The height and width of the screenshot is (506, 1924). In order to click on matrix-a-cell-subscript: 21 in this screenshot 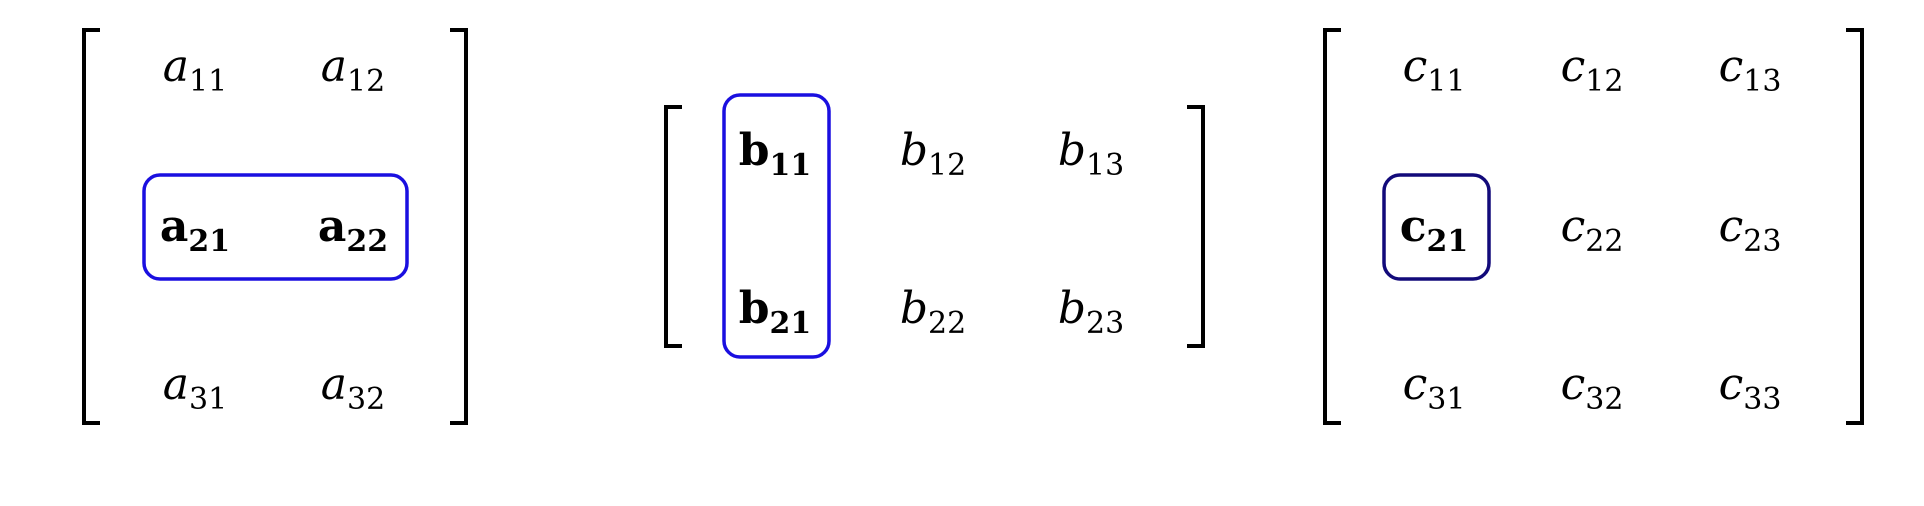, I will do `click(209, 241)`.